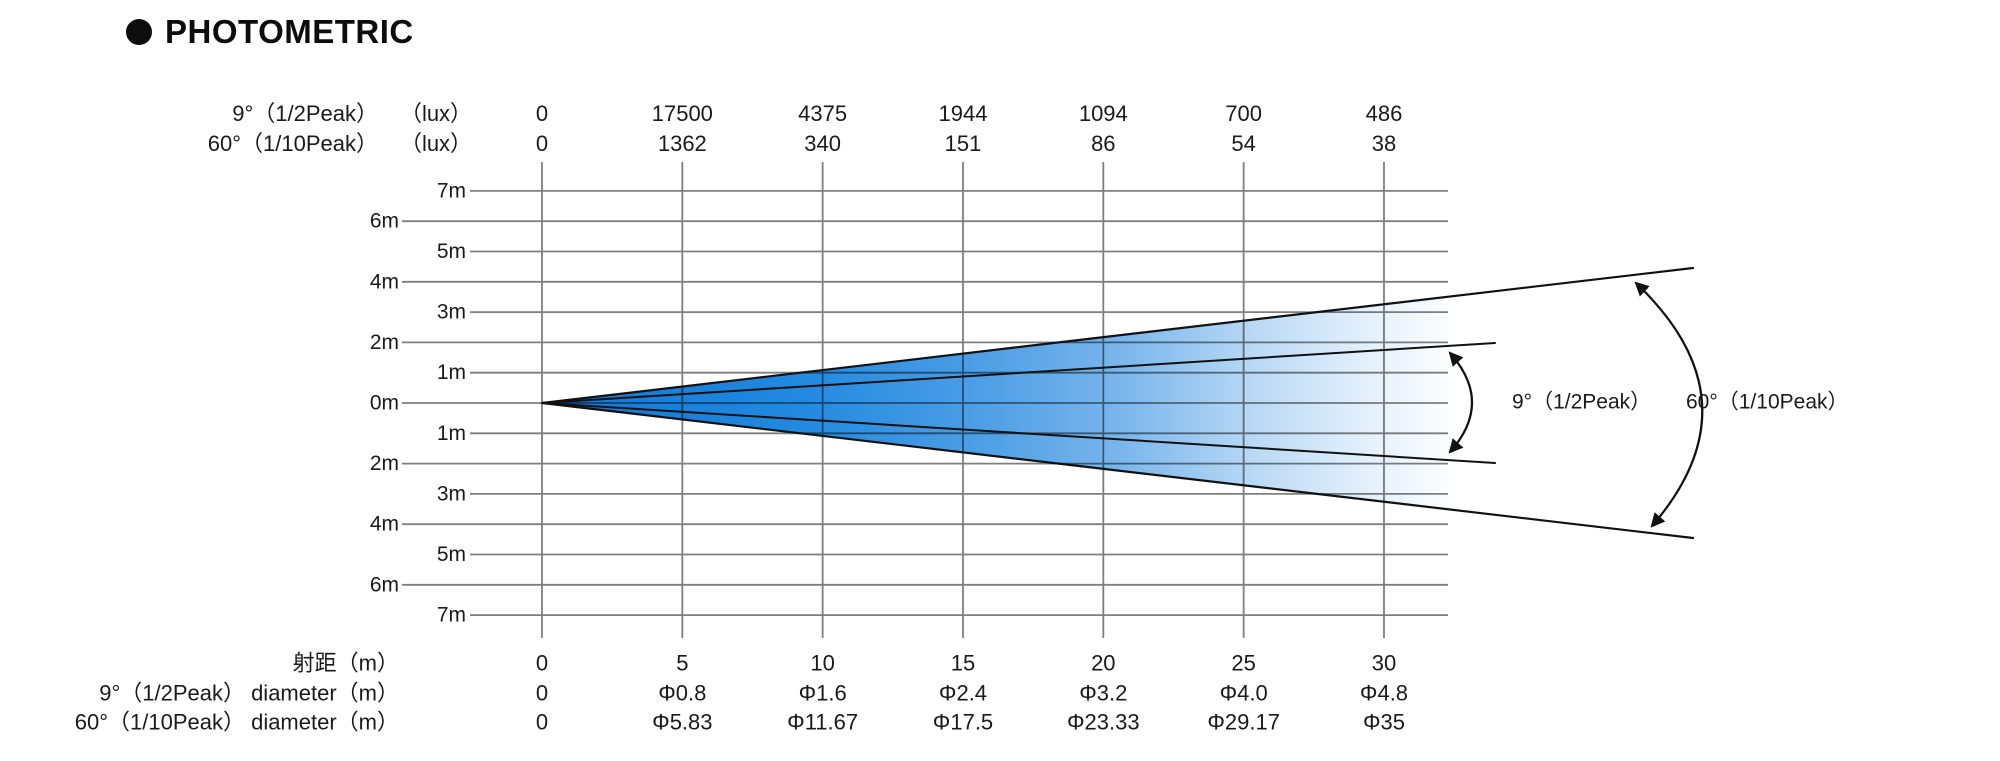 The height and width of the screenshot is (761, 2000). I want to click on lux-row-0-value-3: 1944, so click(963, 113).